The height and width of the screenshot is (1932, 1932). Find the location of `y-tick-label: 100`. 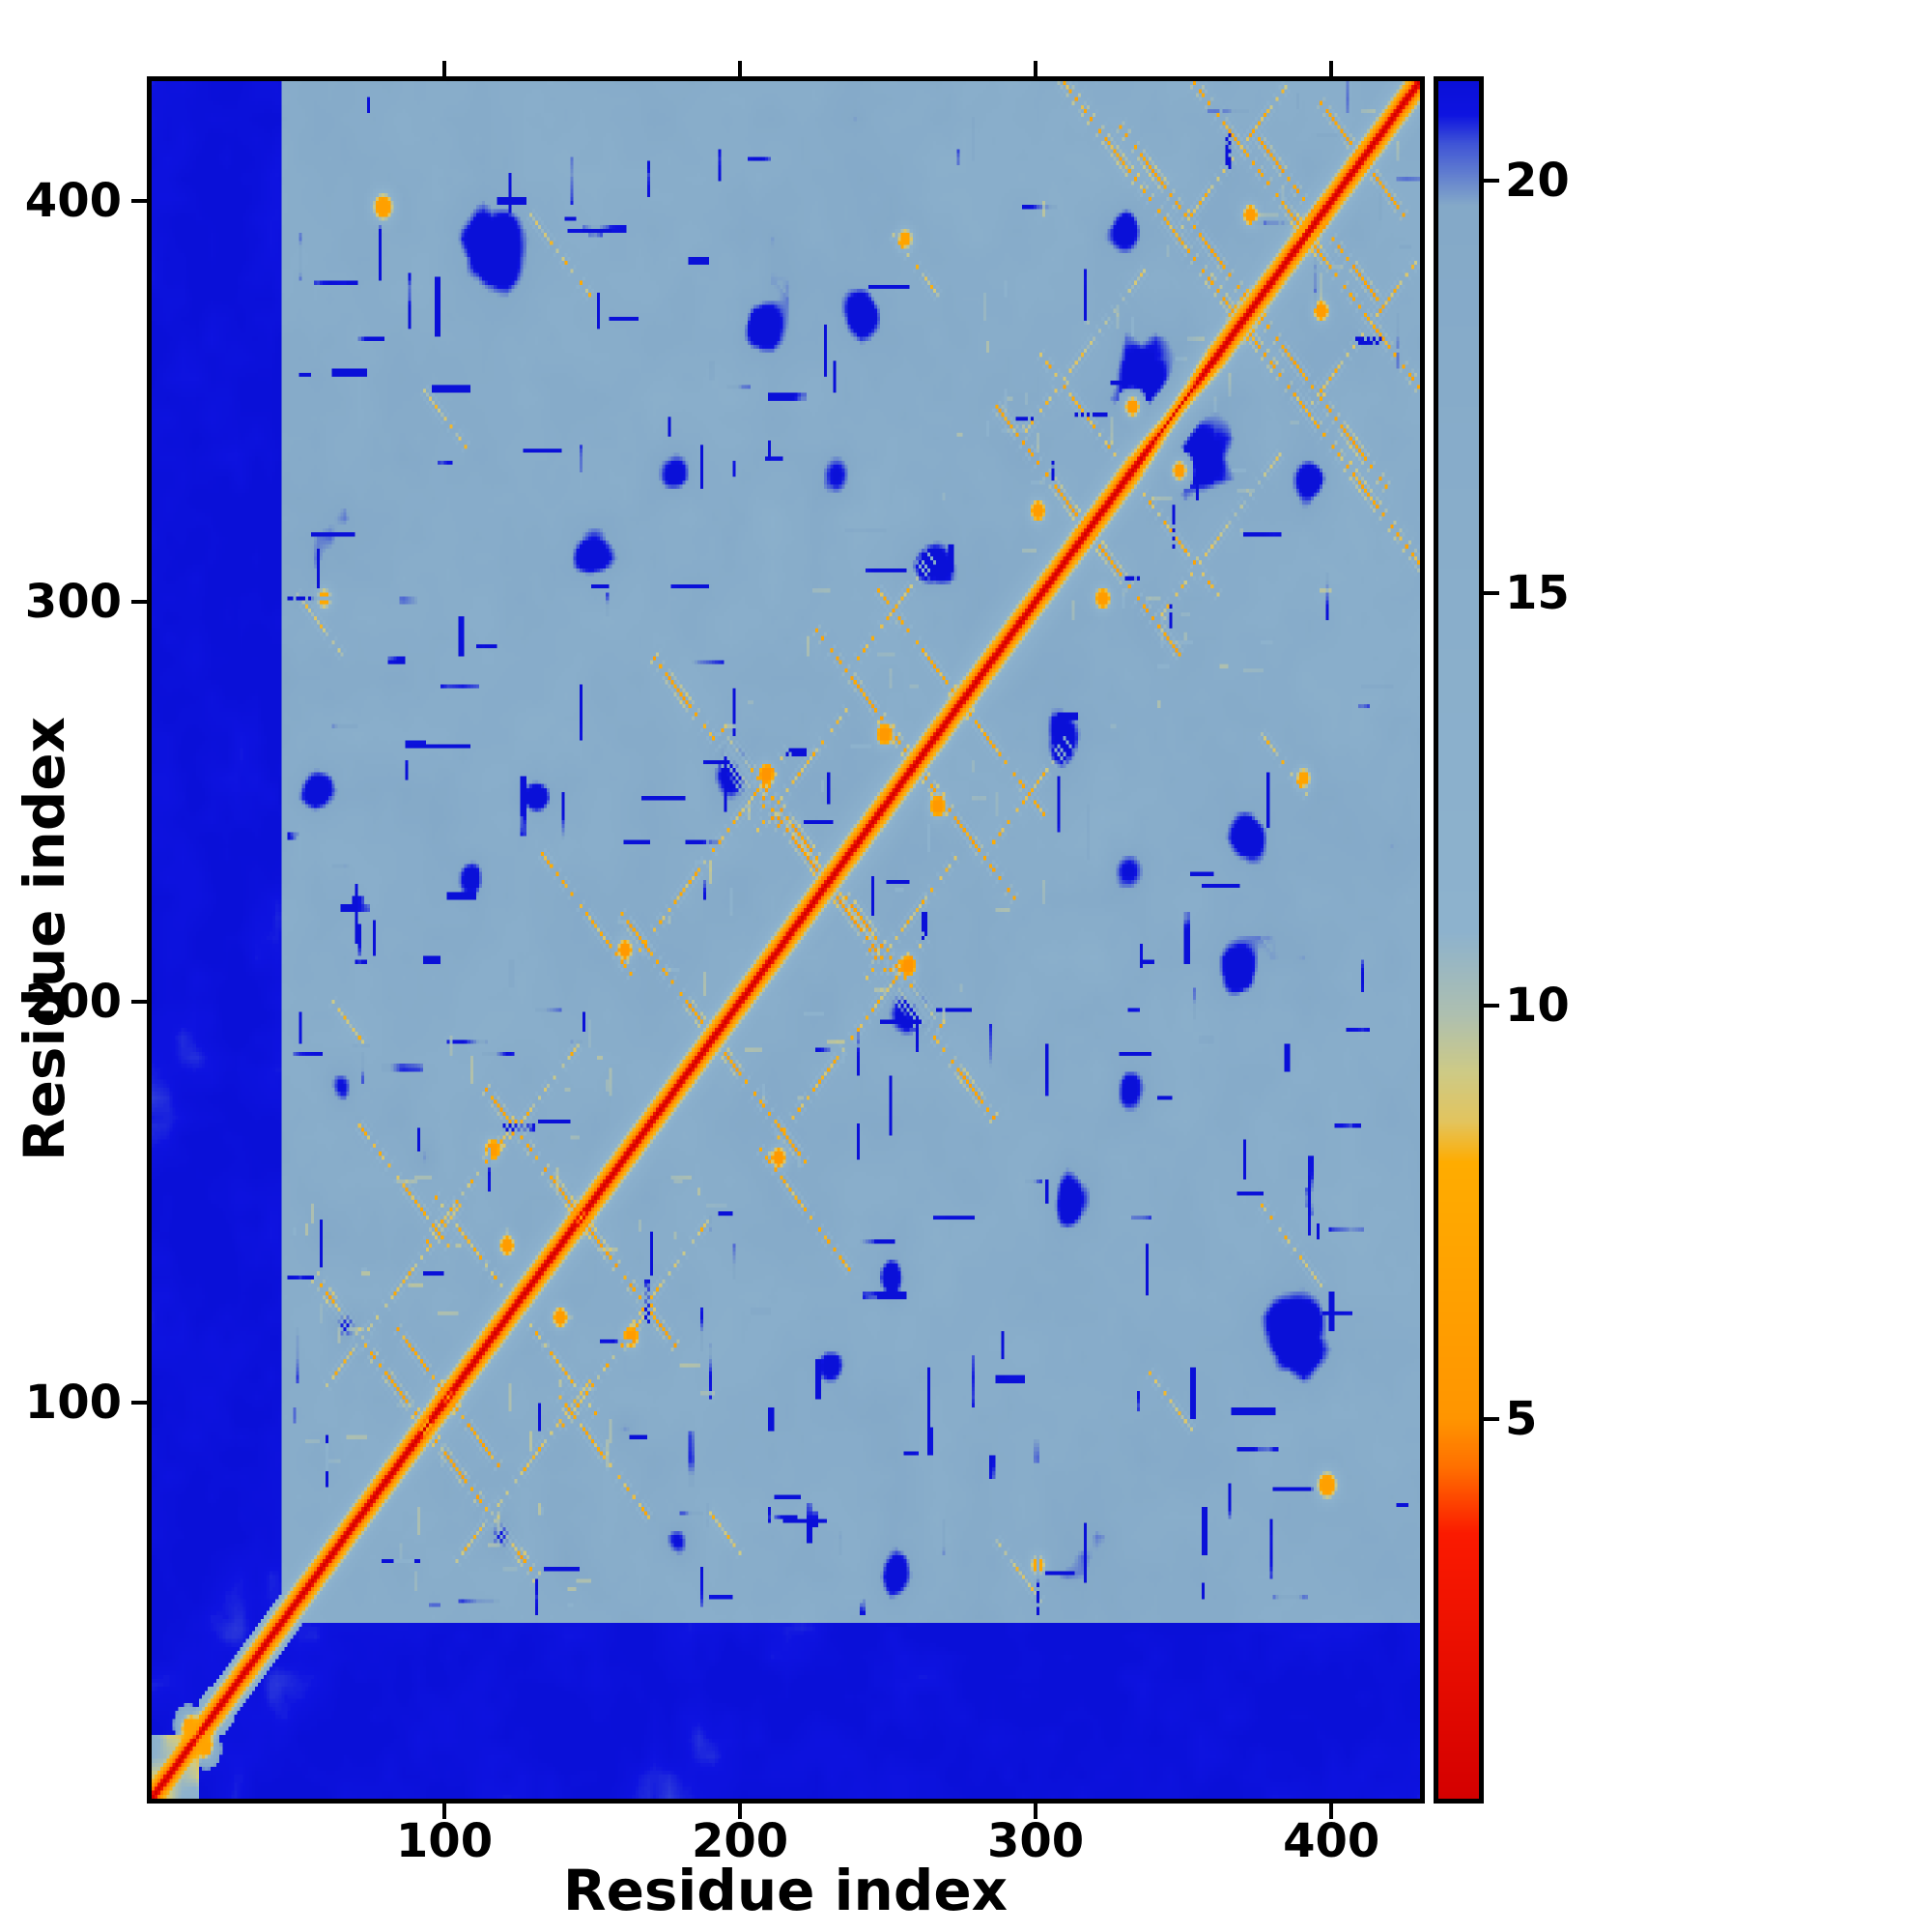

y-tick-label: 100 is located at coordinates (73, 1402).